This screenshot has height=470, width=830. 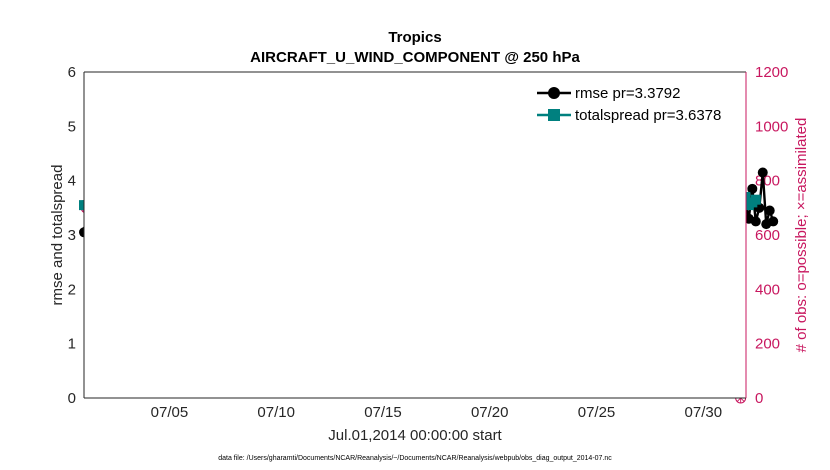 What do you see at coordinates (771, 72) in the screenshot?
I see `y-right-tick-label: 1200` at bounding box center [771, 72].